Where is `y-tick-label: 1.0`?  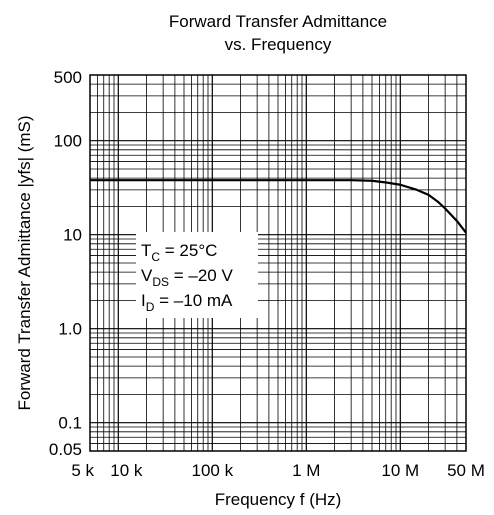 y-tick-label: 1.0 is located at coordinates (70, 329).